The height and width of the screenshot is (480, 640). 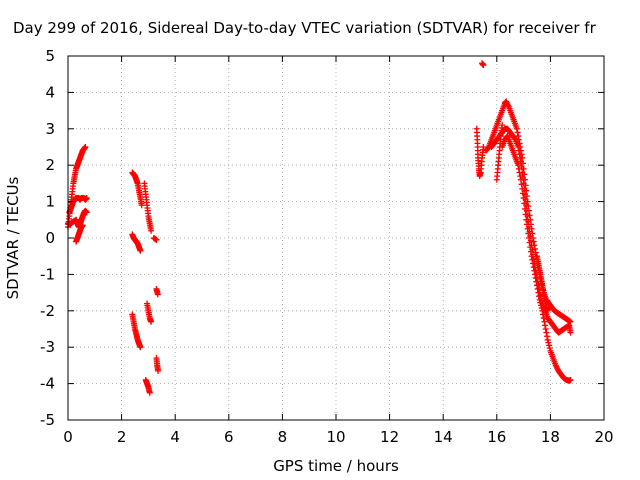 What do you see at coordinates (50, 129) in the screenshot?
I see `y-tick-label: 3` at bounding box center [50, 129].